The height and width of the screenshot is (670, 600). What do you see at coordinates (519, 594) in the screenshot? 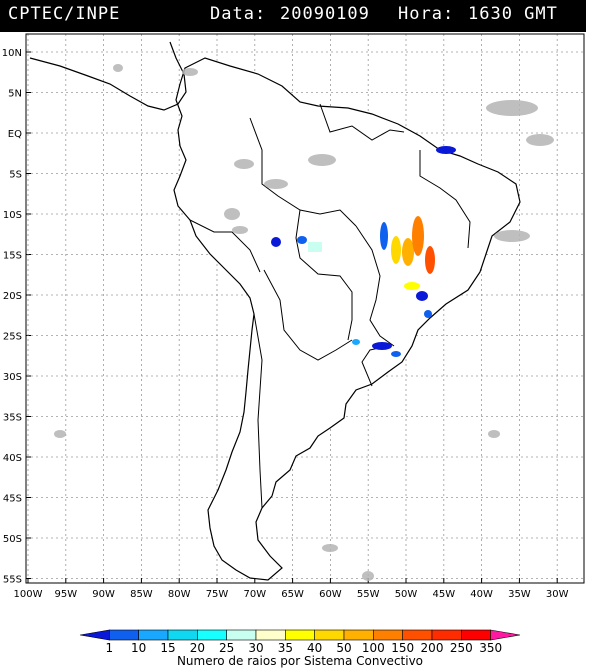
I see `lon-label: 35W` at bounding box center [519, 594].